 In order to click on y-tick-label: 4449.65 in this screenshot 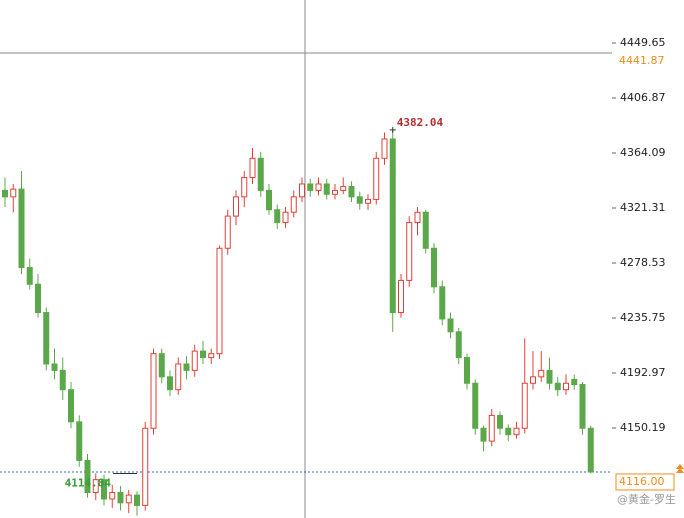, I will do `click(643, 42)`.